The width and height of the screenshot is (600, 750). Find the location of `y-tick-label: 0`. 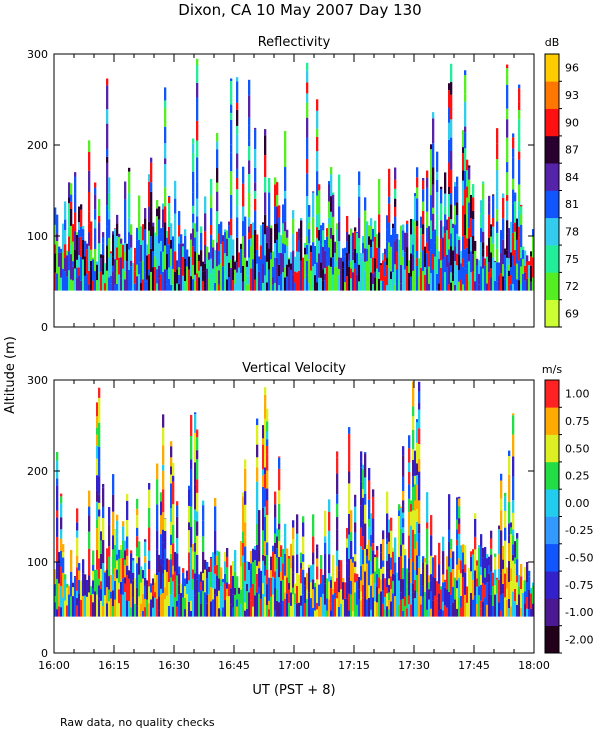

y-tick-label: 0 is located at coordinates (44, 653).